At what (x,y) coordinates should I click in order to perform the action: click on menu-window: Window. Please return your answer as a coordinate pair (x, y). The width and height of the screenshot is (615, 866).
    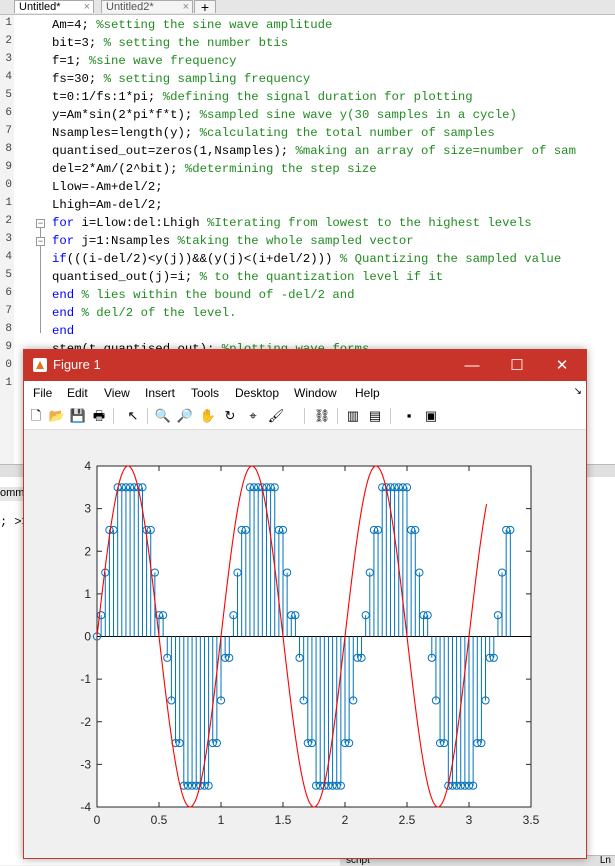
    Looking at the image, I should click on (315, 393).